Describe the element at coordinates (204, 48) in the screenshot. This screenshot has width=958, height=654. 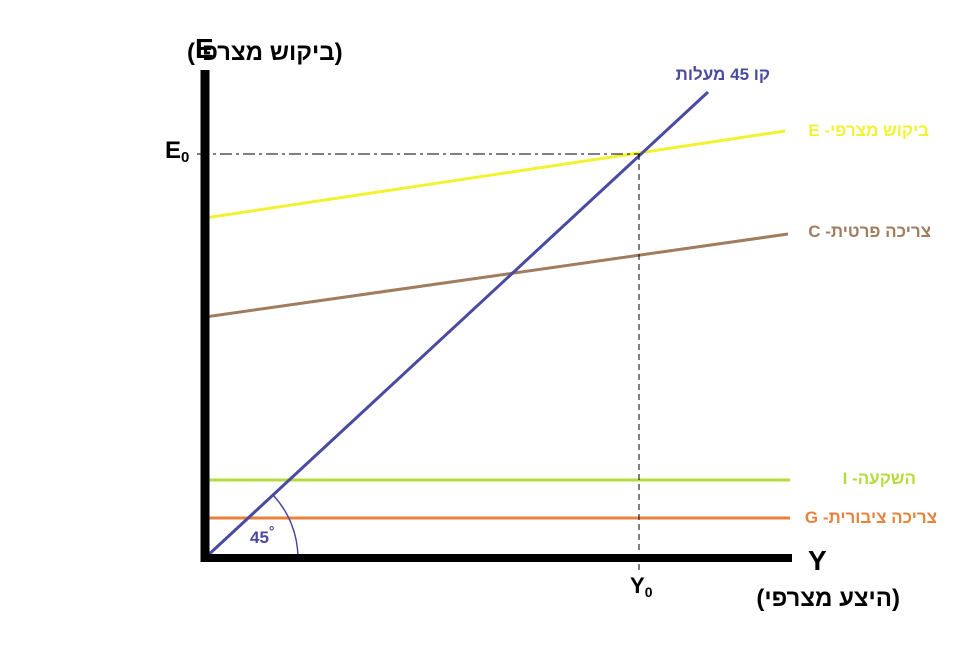
I see `y-axis-letter: E` at that location.